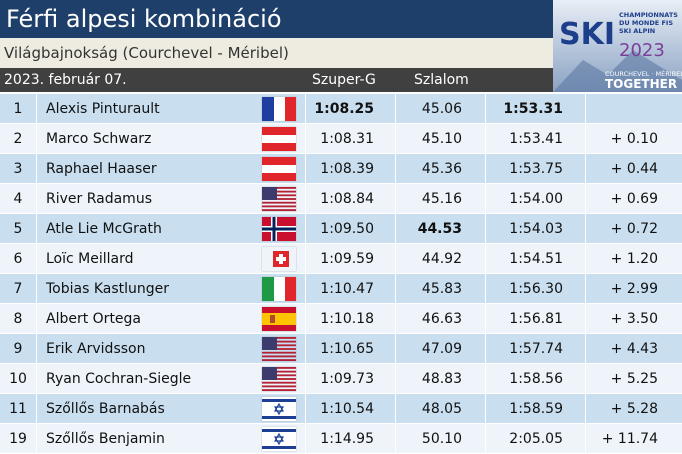 The image size is (682, 454). I want to click on rank: 2, so click(18, 139).